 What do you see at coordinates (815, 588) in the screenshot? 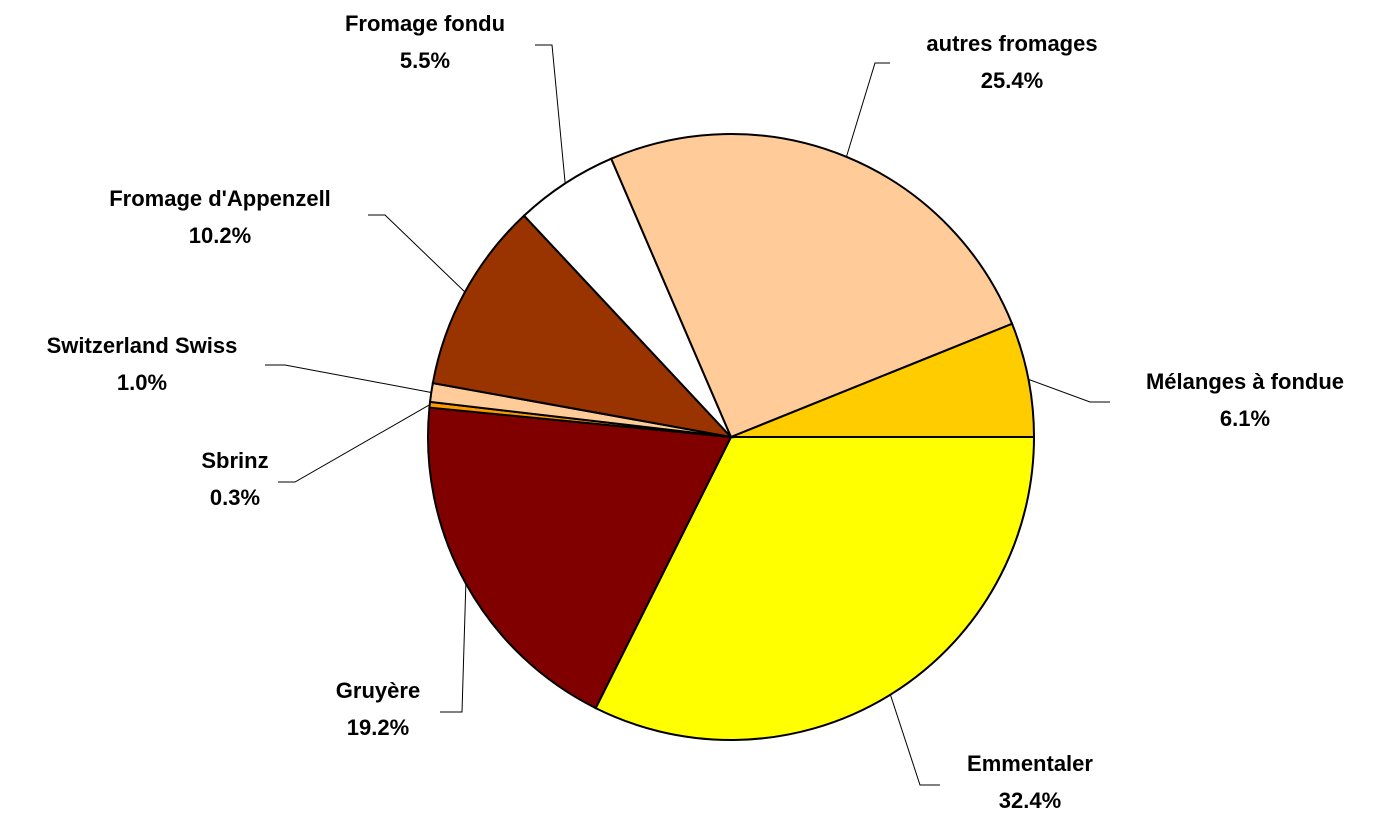
I see `pie-slice` at bounding box center [815, 588].